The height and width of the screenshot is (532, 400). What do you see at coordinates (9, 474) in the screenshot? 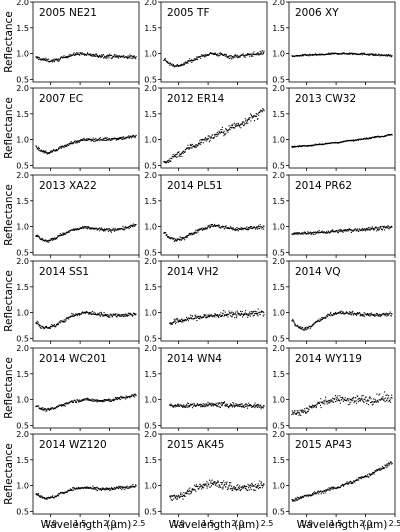
I see `y-axis-label: Reflectance` at bounding box center [9, 474].